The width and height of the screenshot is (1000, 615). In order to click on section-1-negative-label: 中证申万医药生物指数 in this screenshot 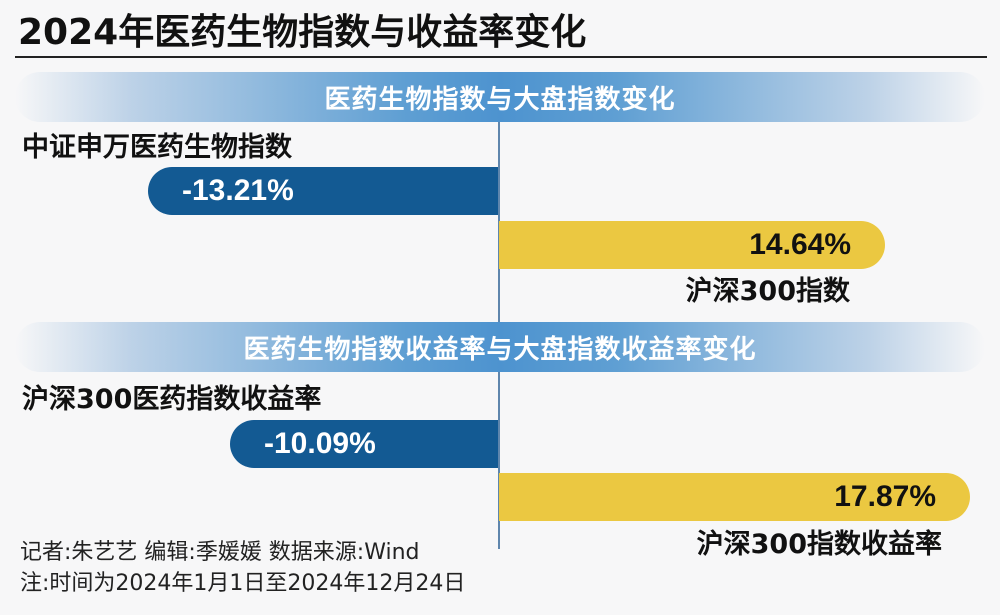, I will do `click(157, 147)`.